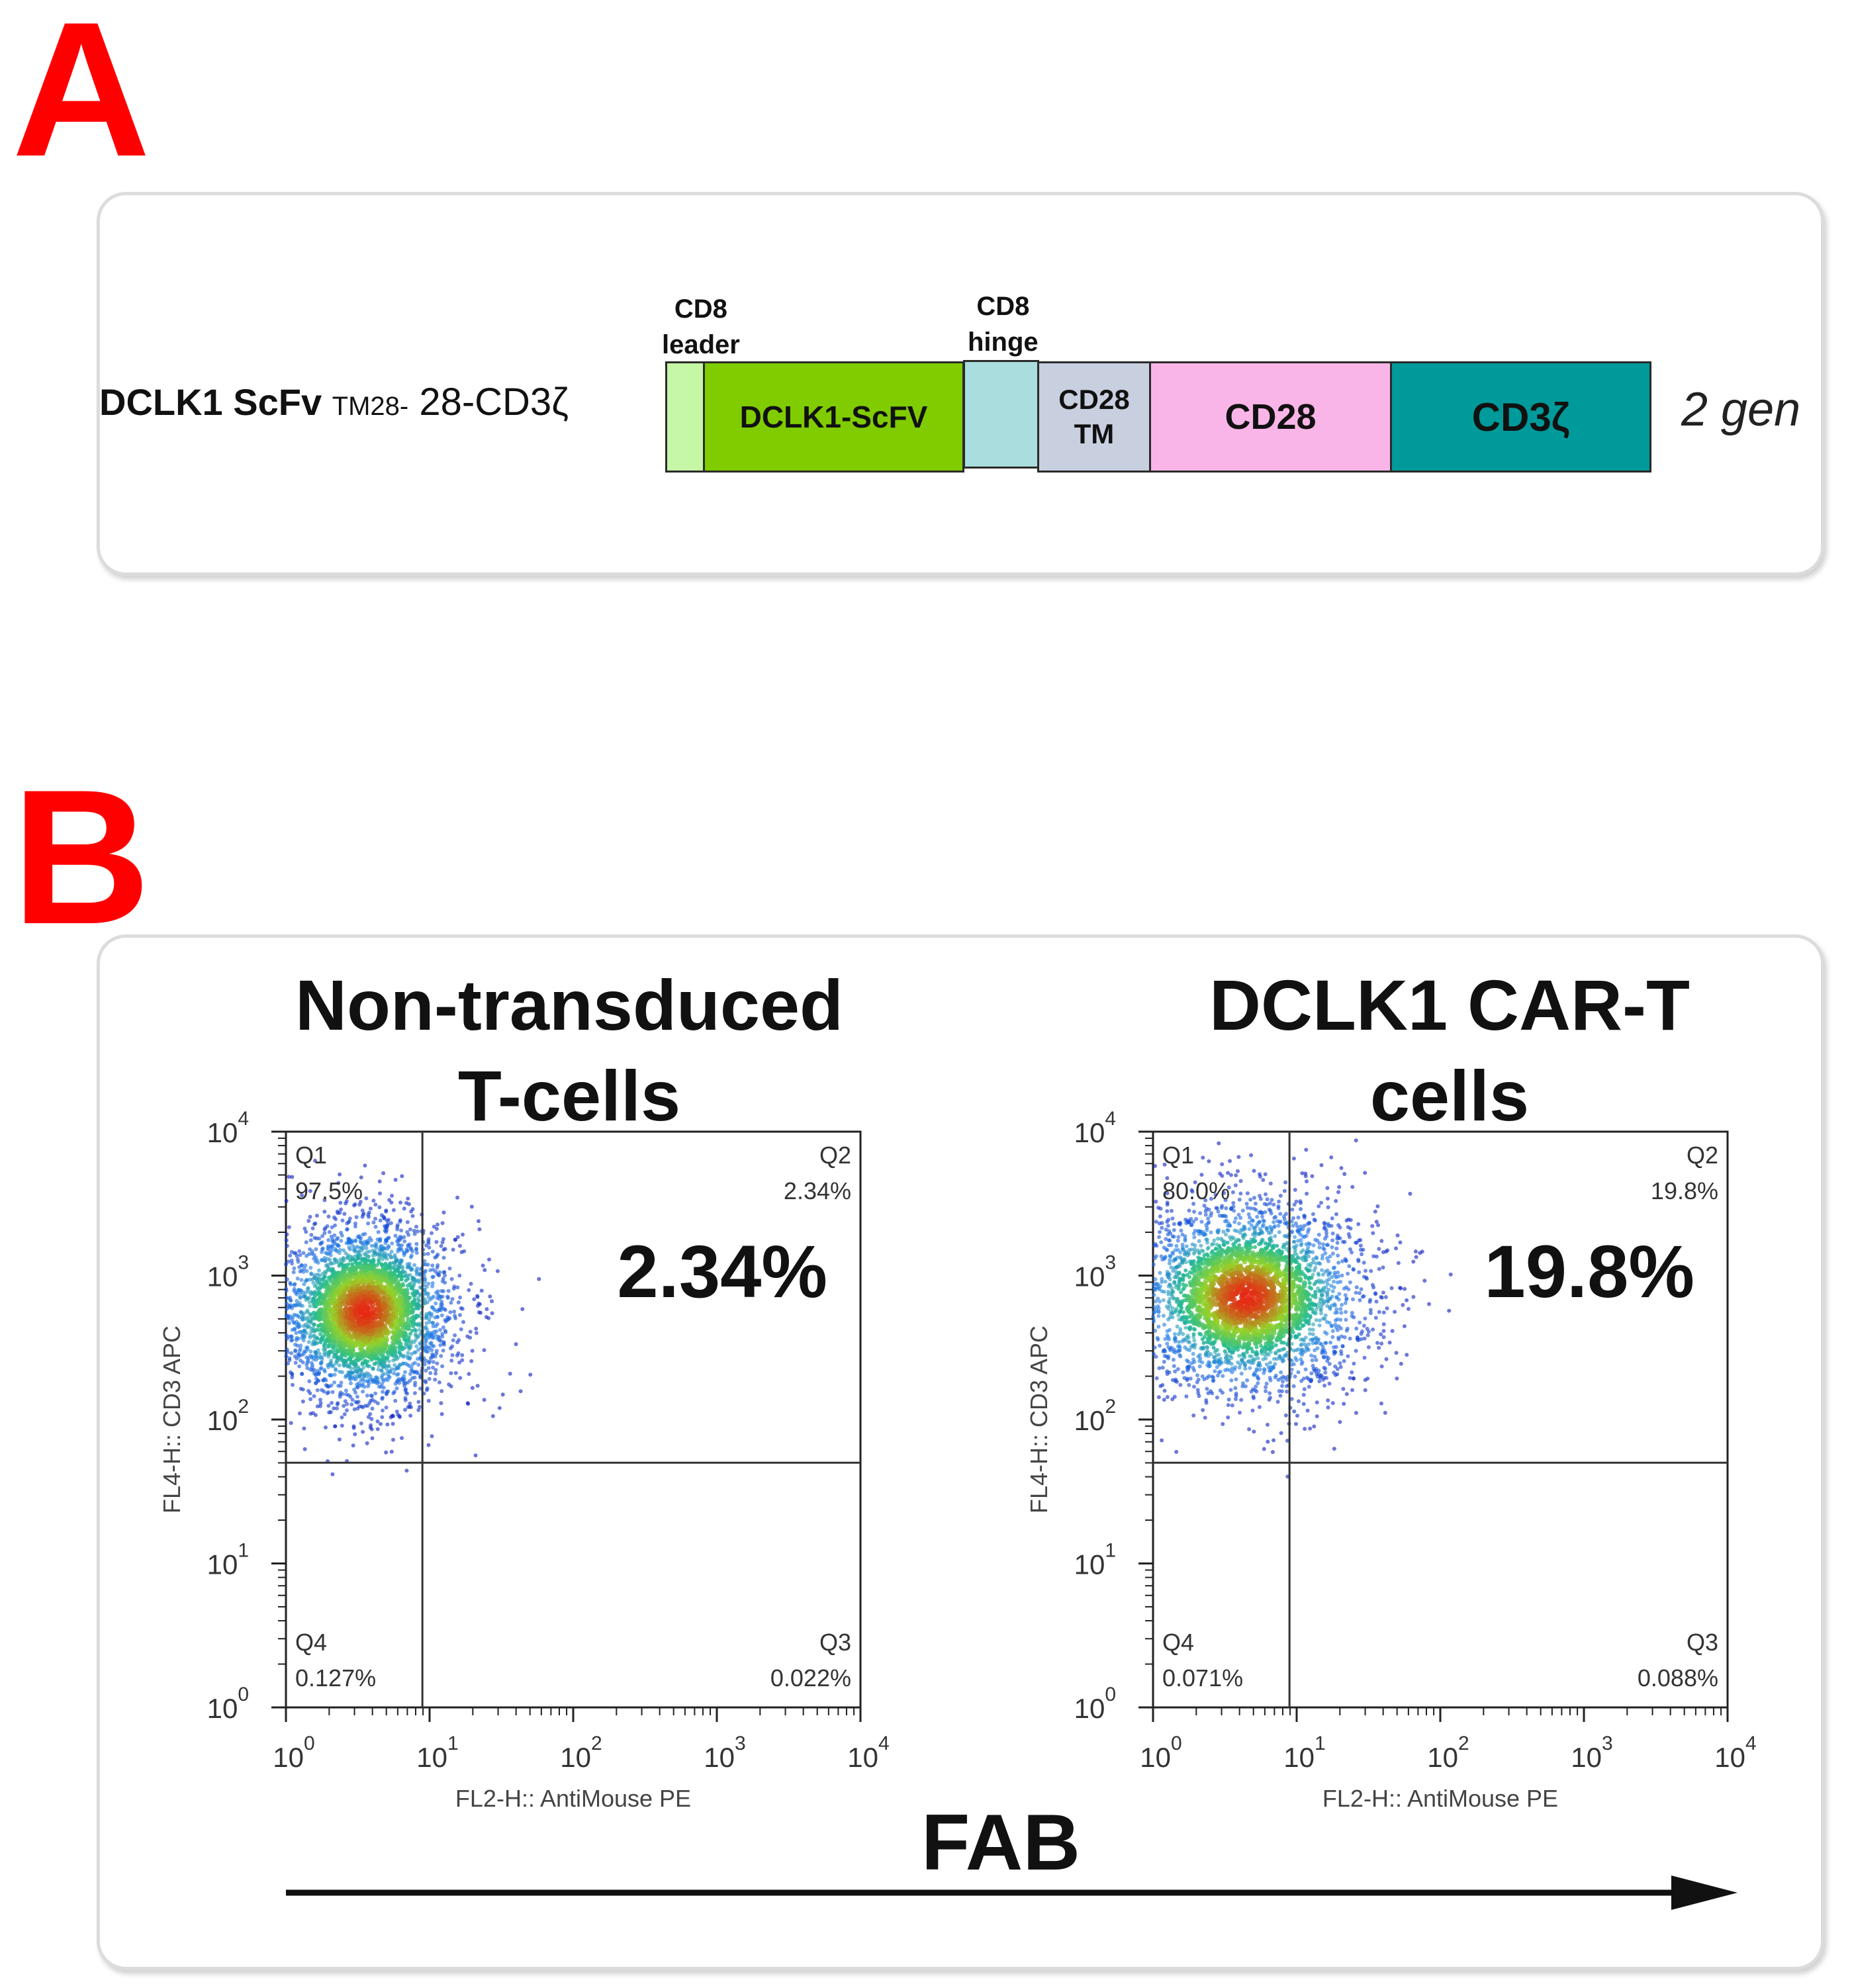 Image resolution: width=1852 pixels, height=1988 pixels. I want to click on cd8-hinge-label: CD8 hinge, so click(1003, 324).